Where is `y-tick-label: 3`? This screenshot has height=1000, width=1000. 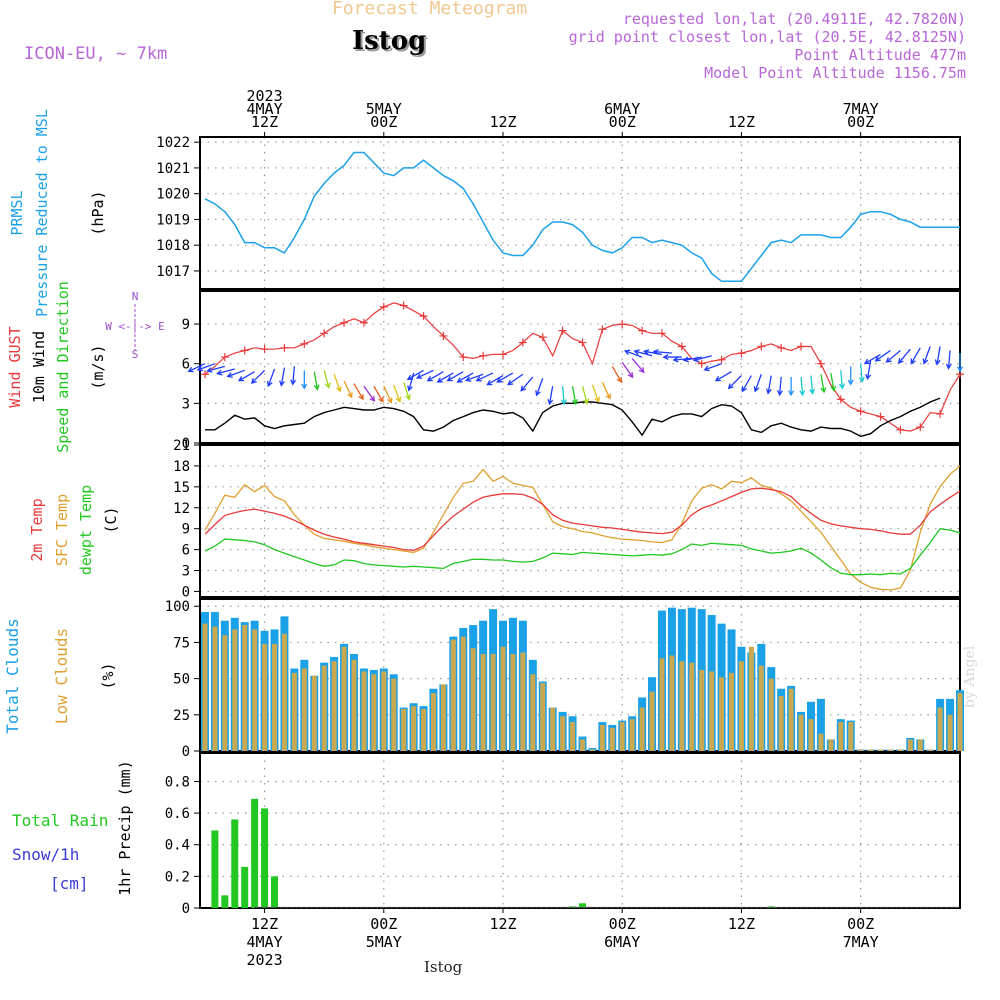 y-tick-label: 3 is located at coordinates (186, 404).